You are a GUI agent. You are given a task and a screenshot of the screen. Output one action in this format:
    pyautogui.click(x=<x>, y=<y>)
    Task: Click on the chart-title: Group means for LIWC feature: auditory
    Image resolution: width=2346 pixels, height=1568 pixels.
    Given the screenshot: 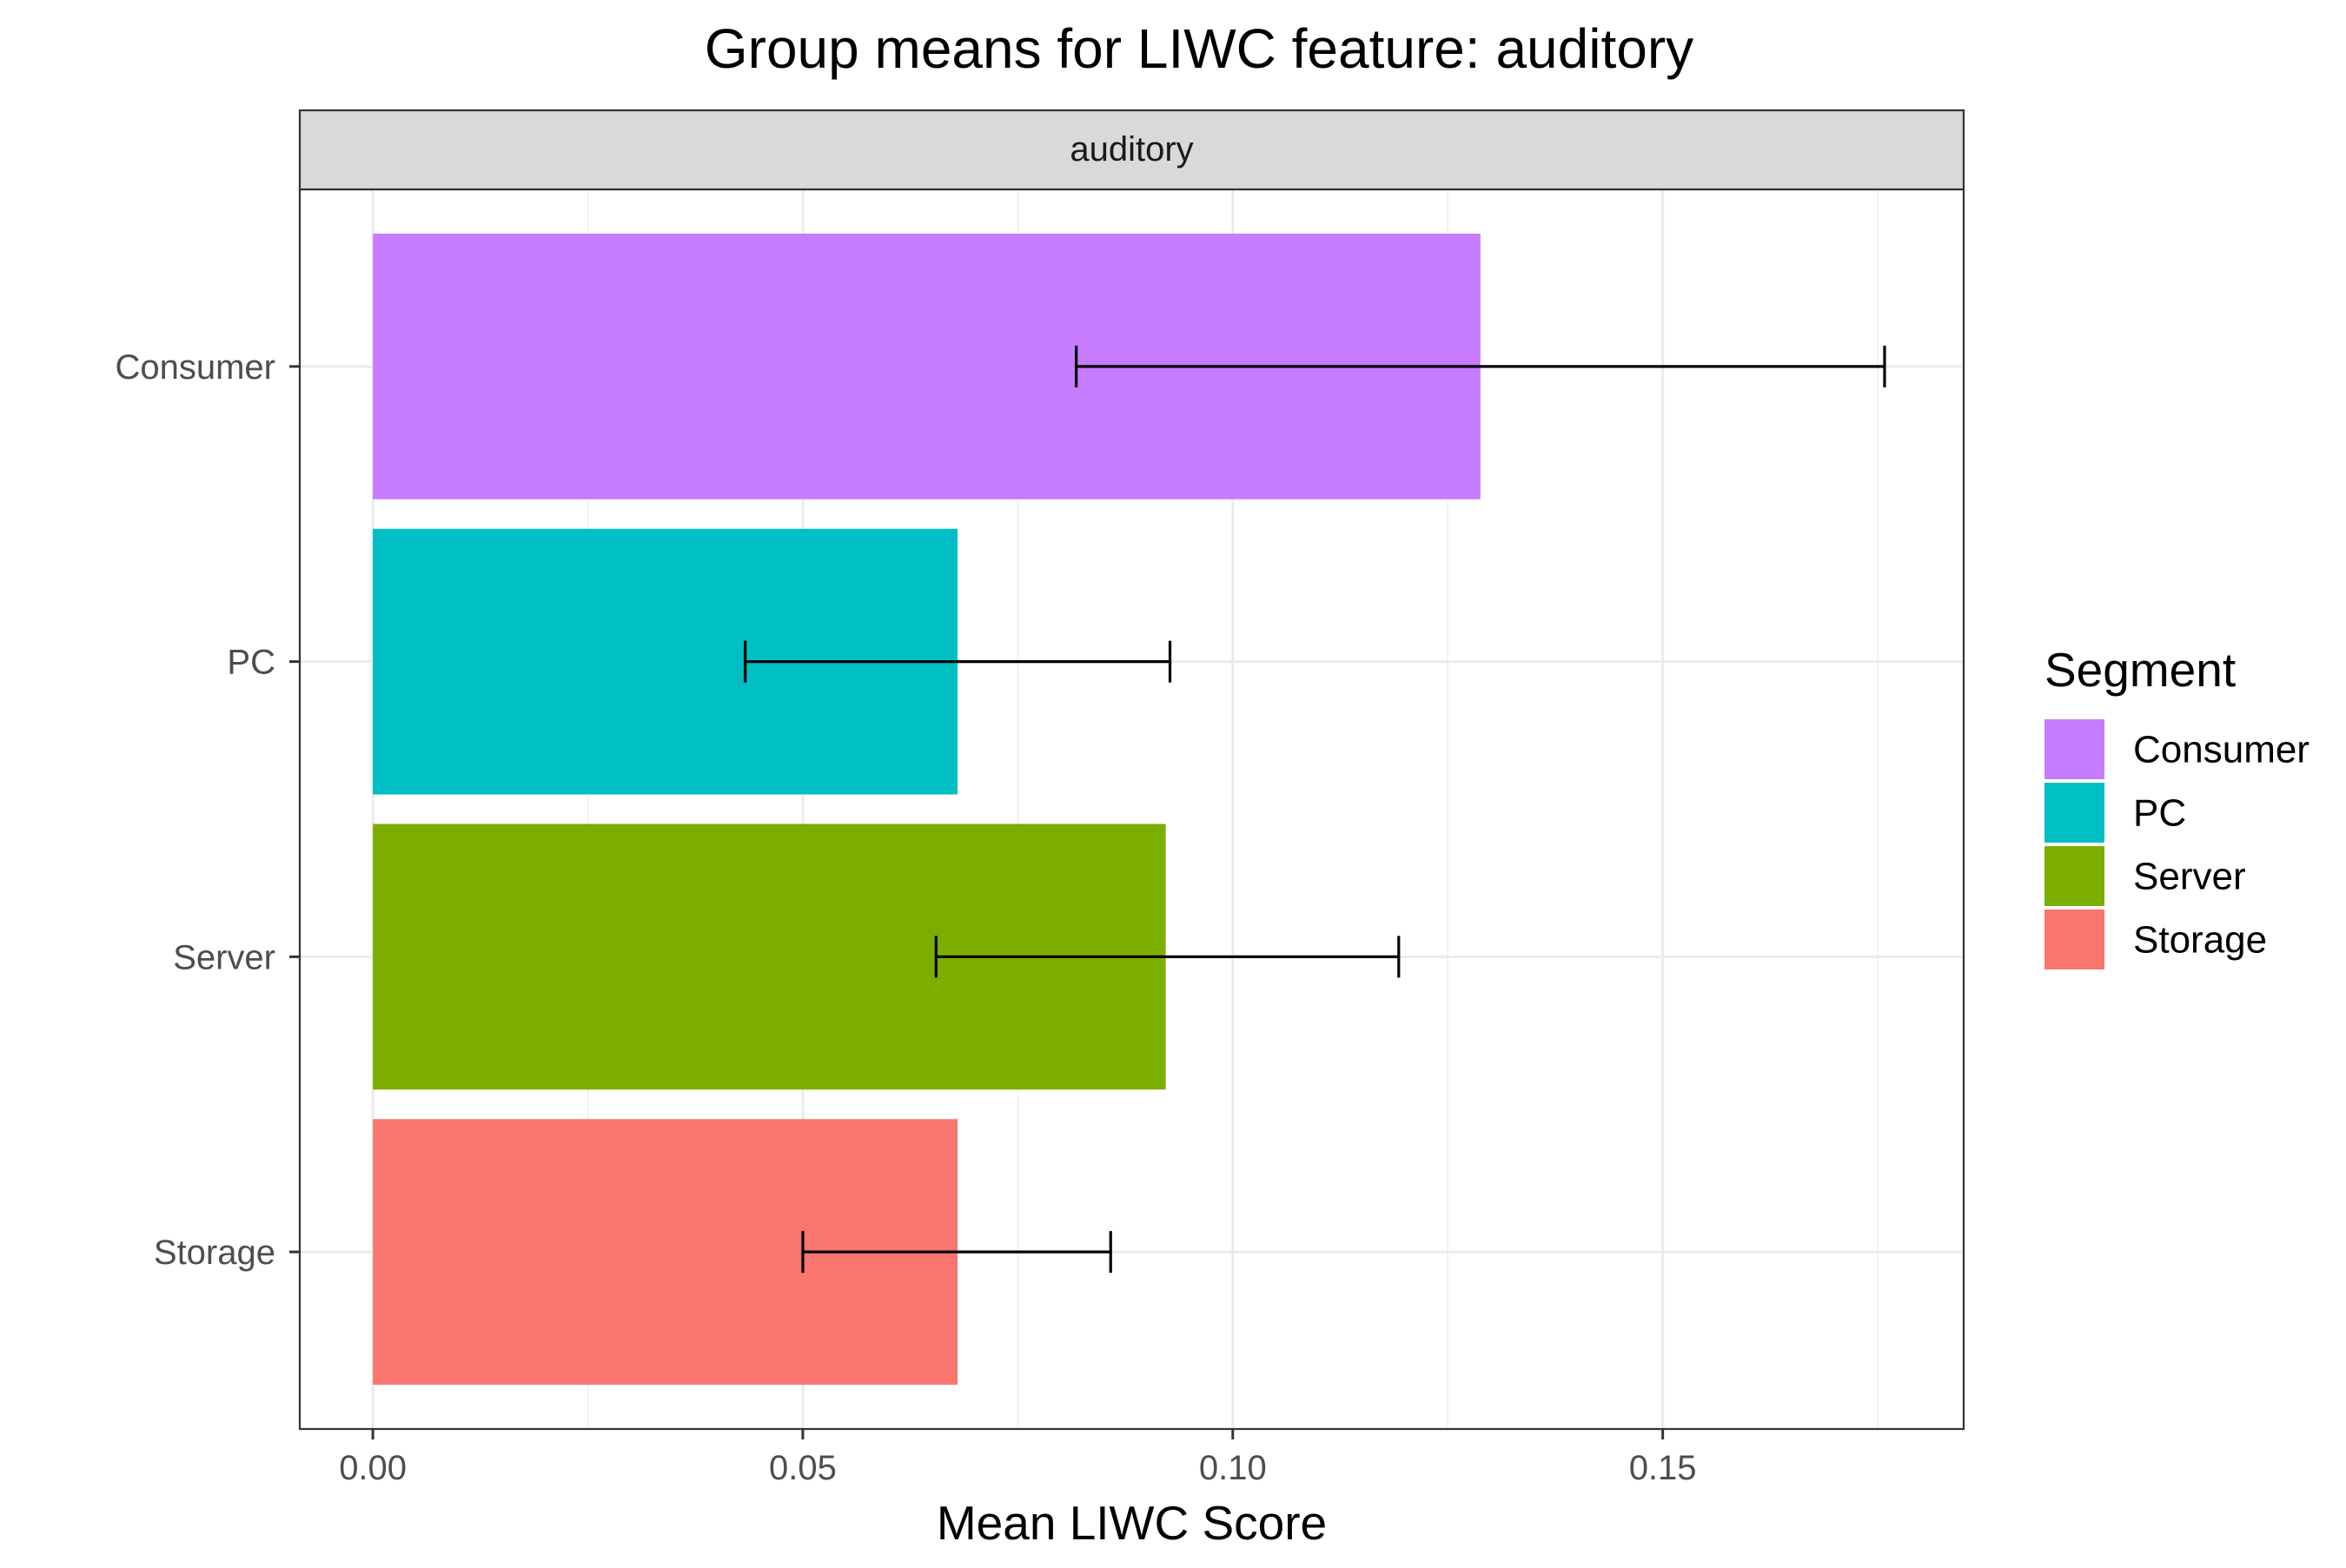 What is the action you would take?
    pyautogui.click(x=1199, y=48)
    